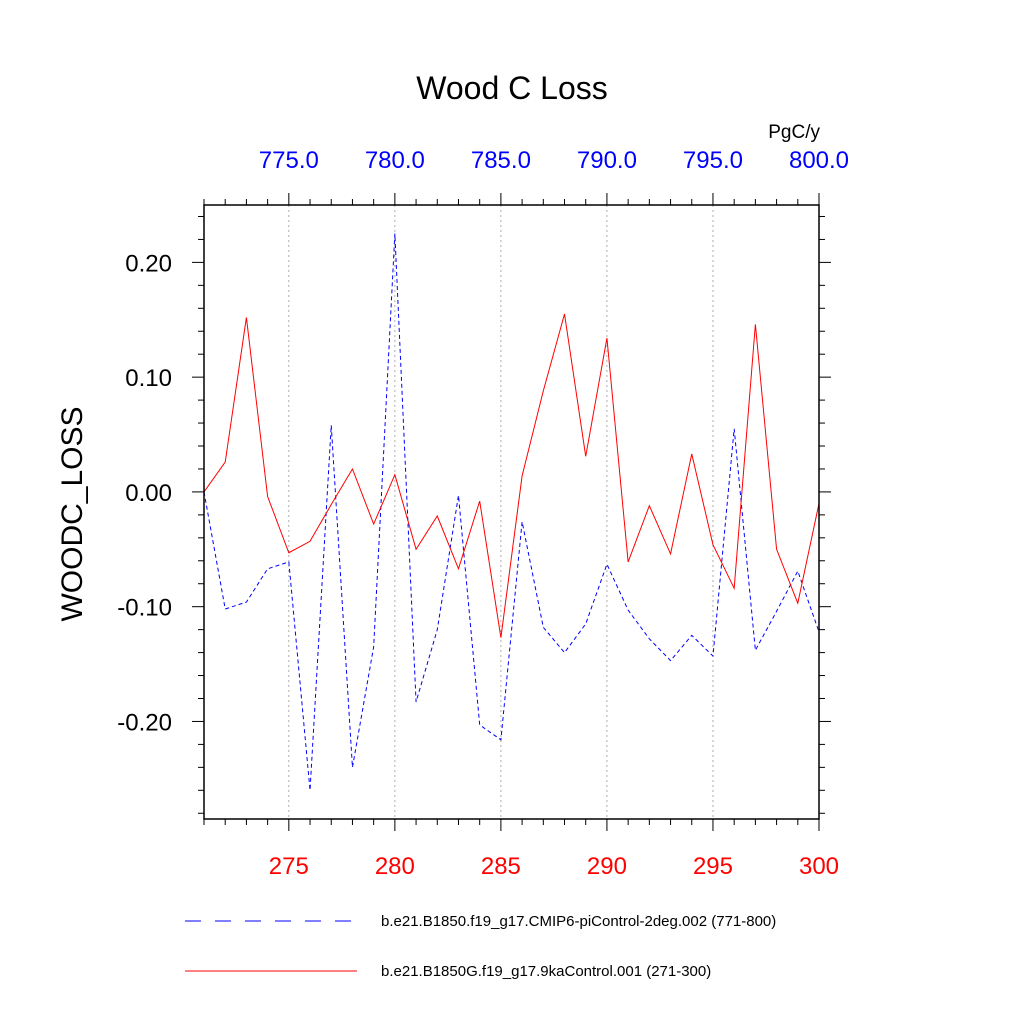  What do you see at coordinates (144, 608) in the screenshot?
I see `y-tick-label: -0.10` at bounding box center [144, 608].